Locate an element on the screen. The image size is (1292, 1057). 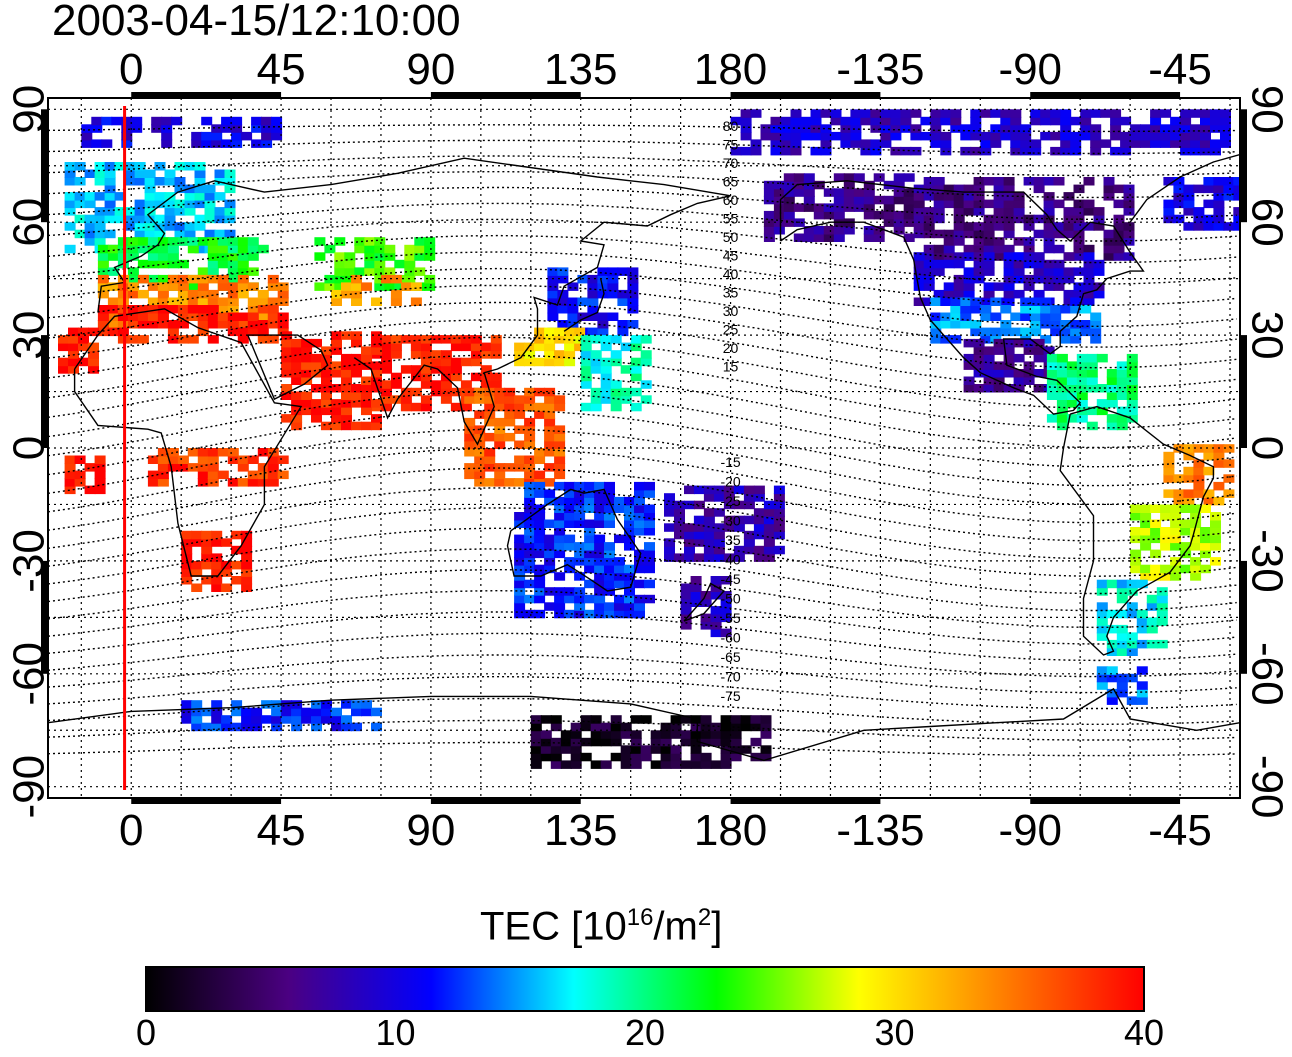
magnetic-latitude-label: -45 is located at coordinates (730, 579).